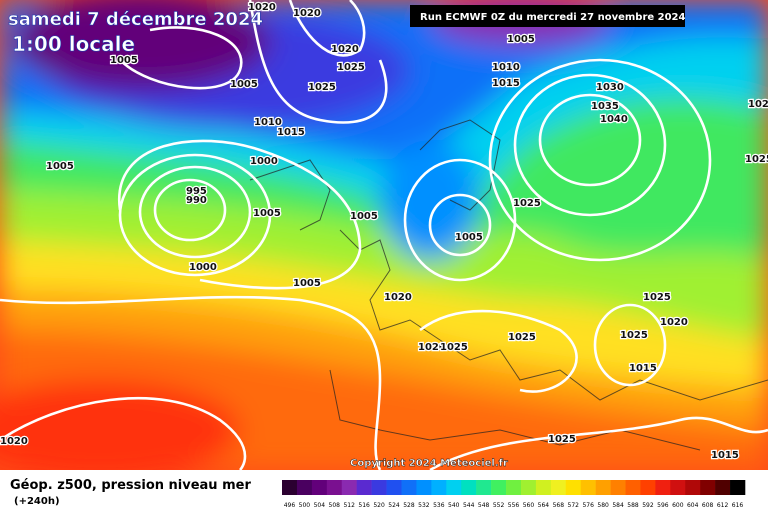  What do you see at coordinates (559, 505) in the screenshot?
I see `legend-label: 568` at bounding box center [559, 505].